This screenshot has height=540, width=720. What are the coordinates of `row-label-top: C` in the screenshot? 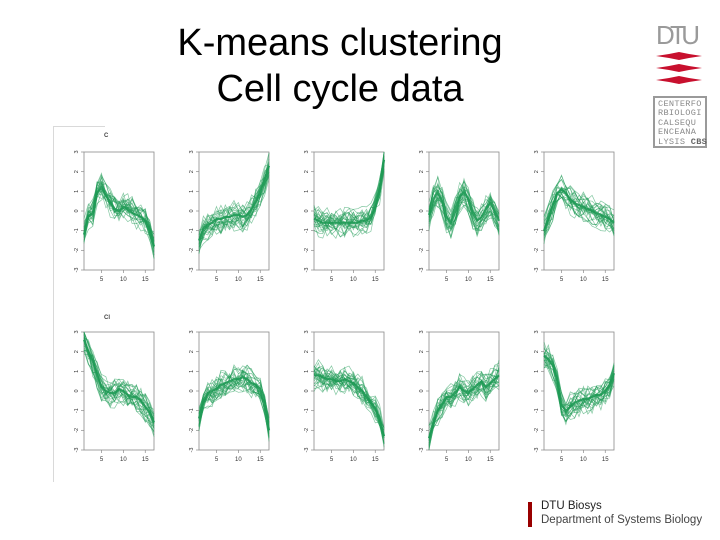 It's located at (106, 136).